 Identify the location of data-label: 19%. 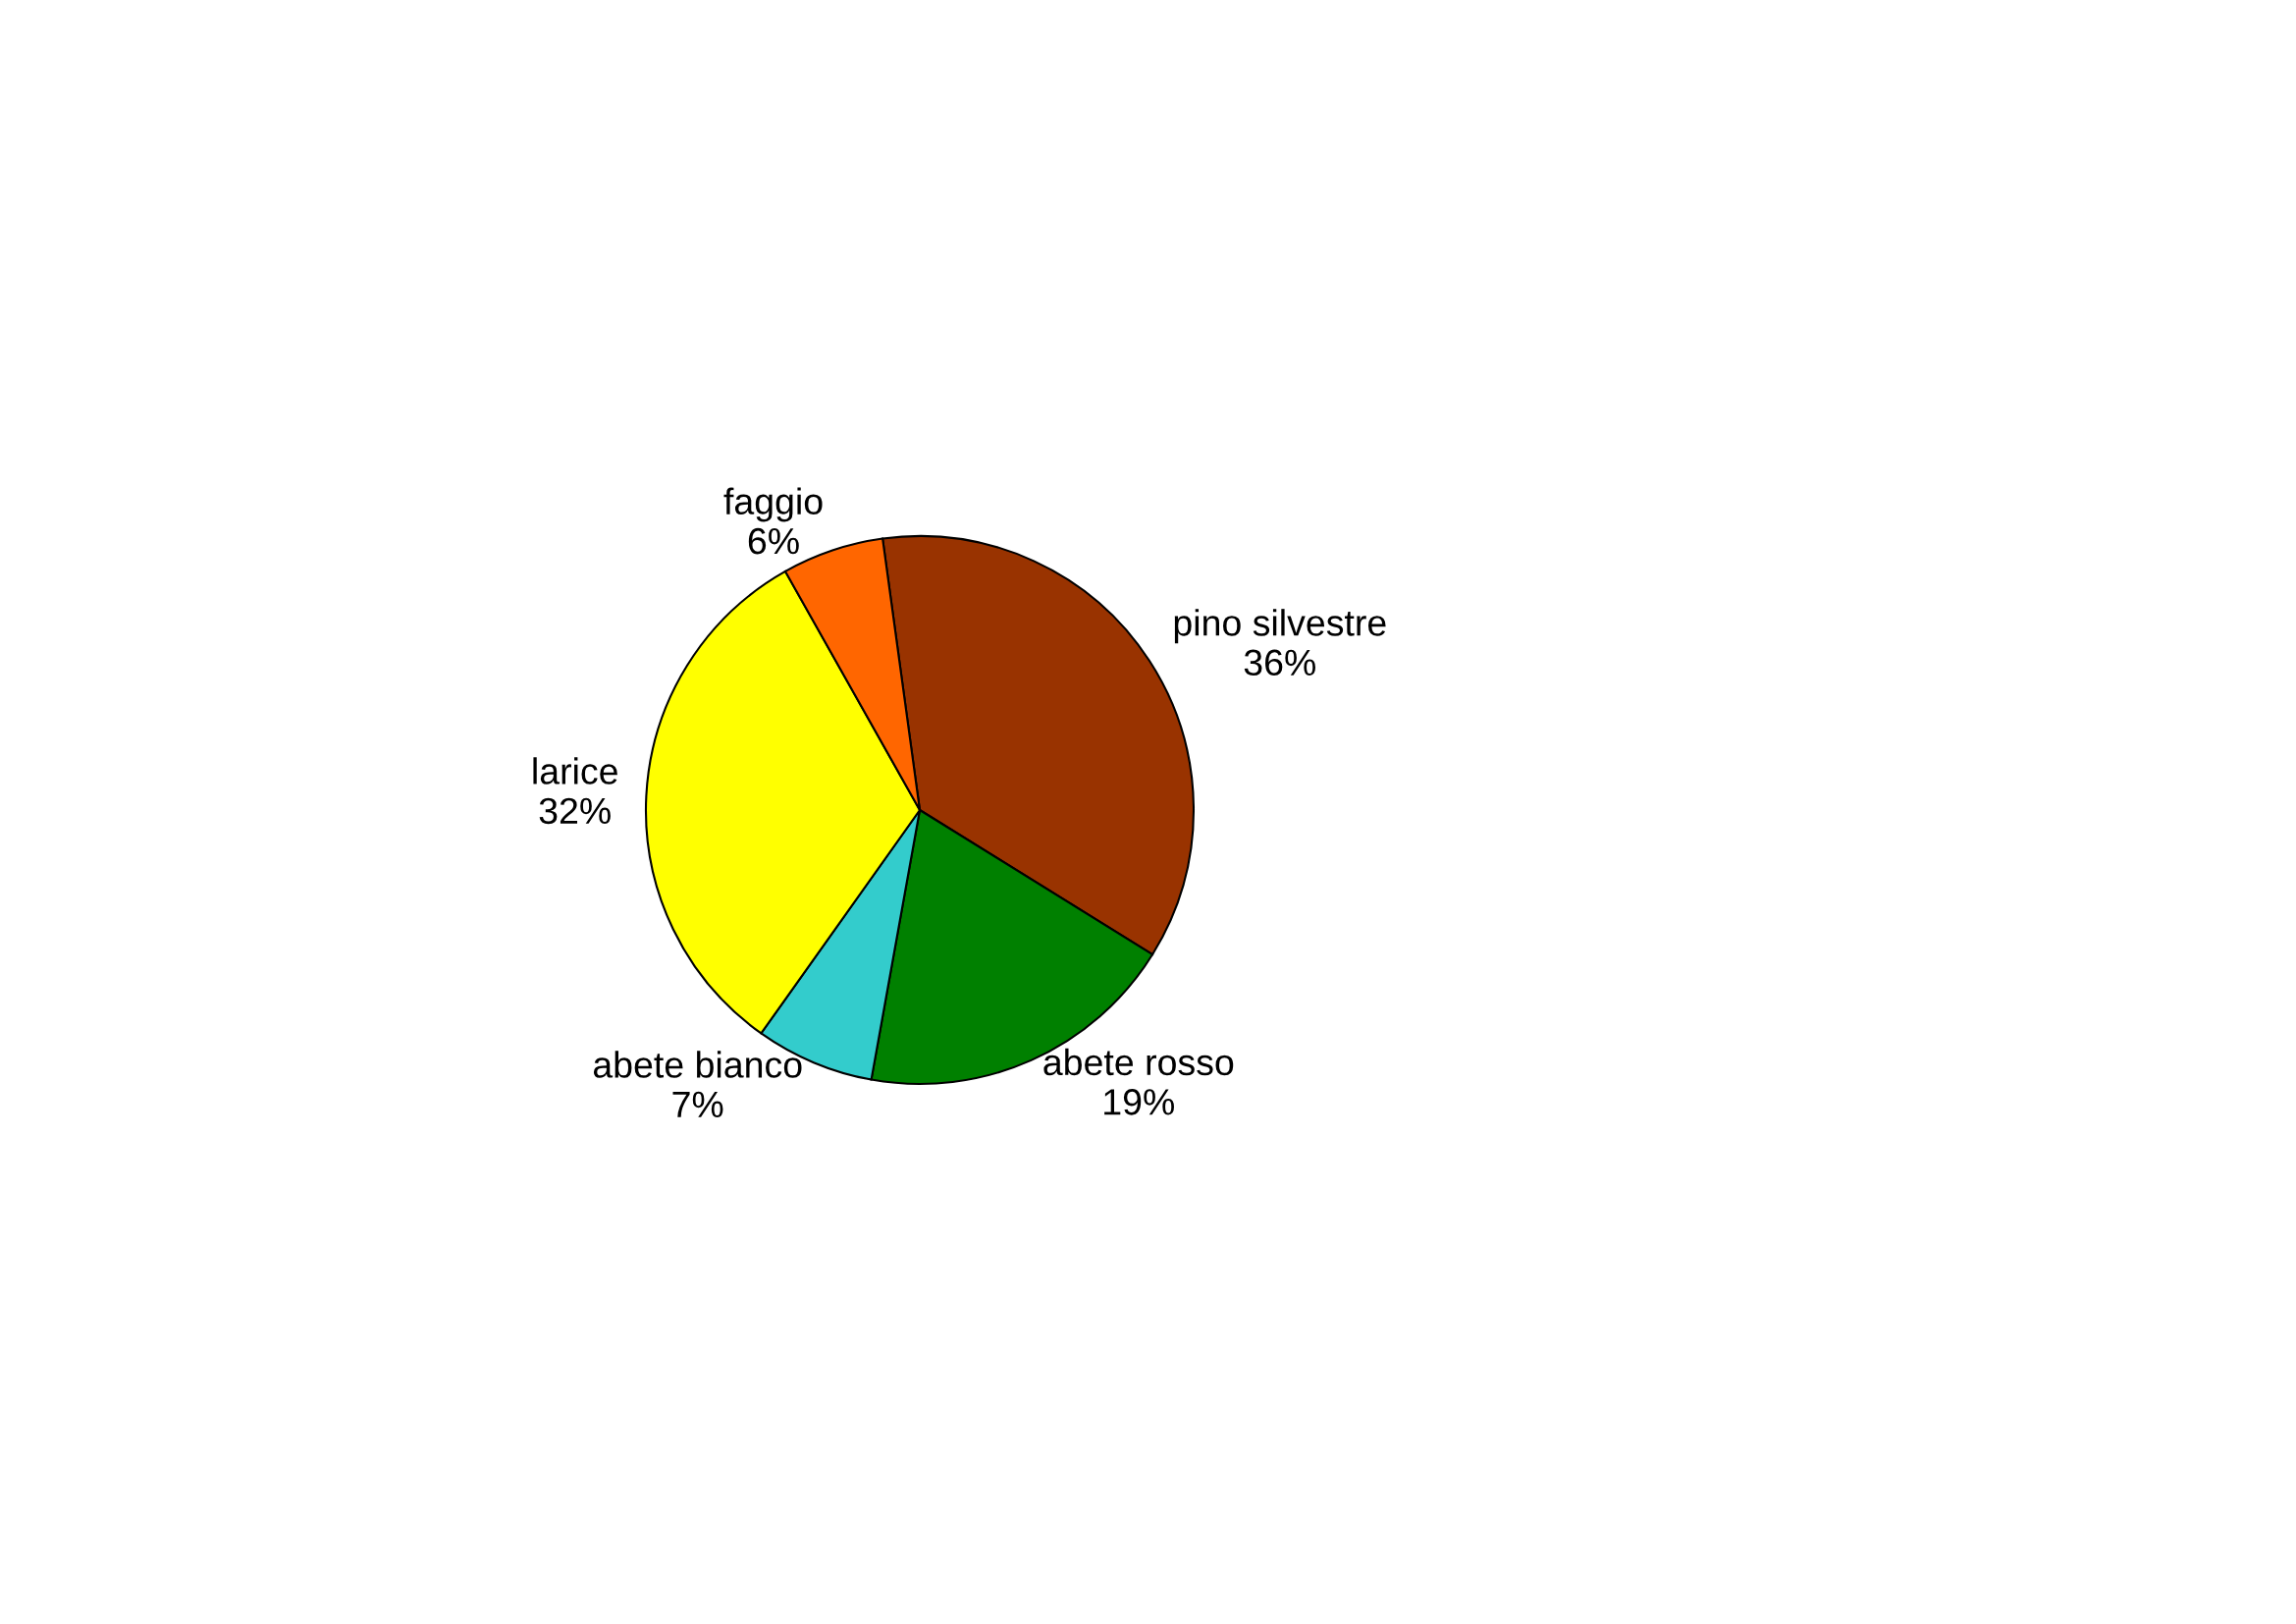
(1139, 1102).